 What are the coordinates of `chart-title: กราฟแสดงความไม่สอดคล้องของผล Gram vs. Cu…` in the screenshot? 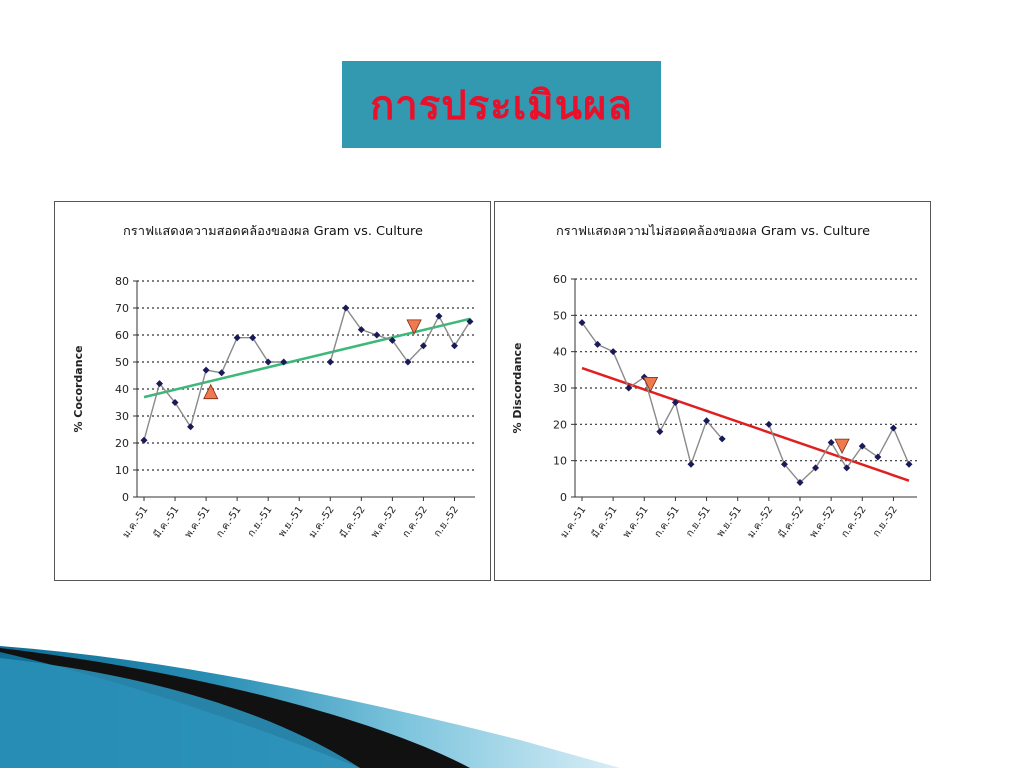 It's located at (713, 231).